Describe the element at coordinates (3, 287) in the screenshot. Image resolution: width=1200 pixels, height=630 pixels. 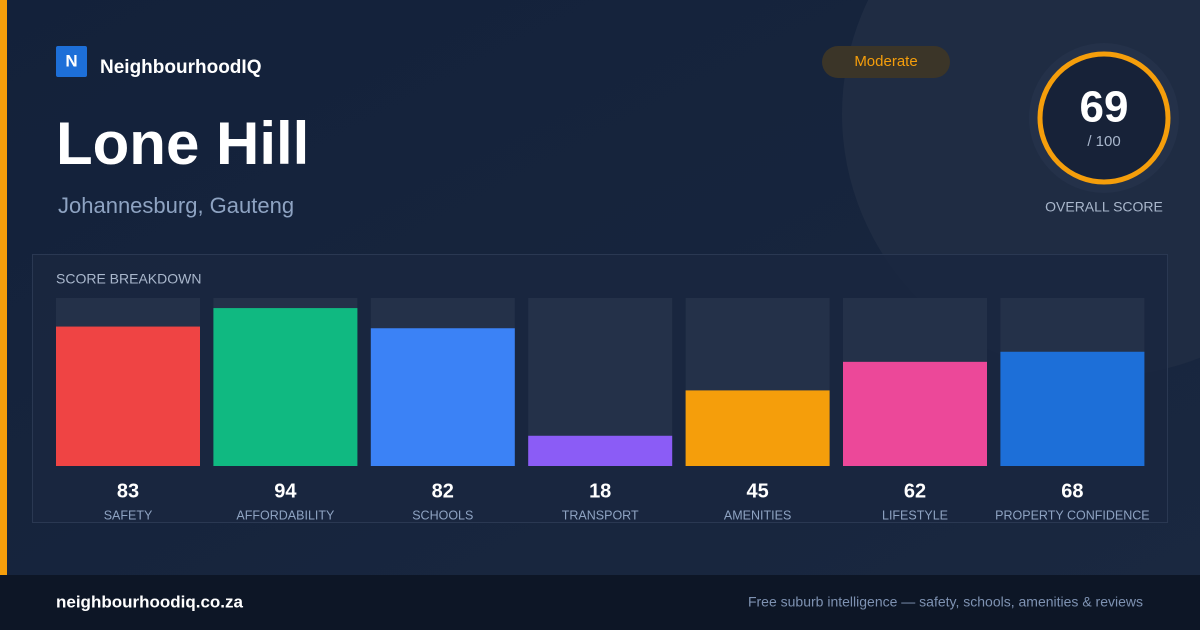
I see `accent-stripe` at that location.